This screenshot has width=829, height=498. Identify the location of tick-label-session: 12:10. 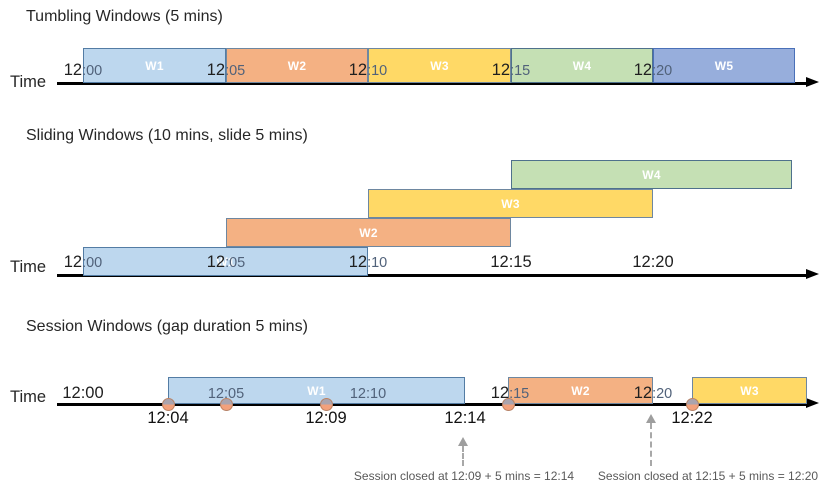
(368, 393).